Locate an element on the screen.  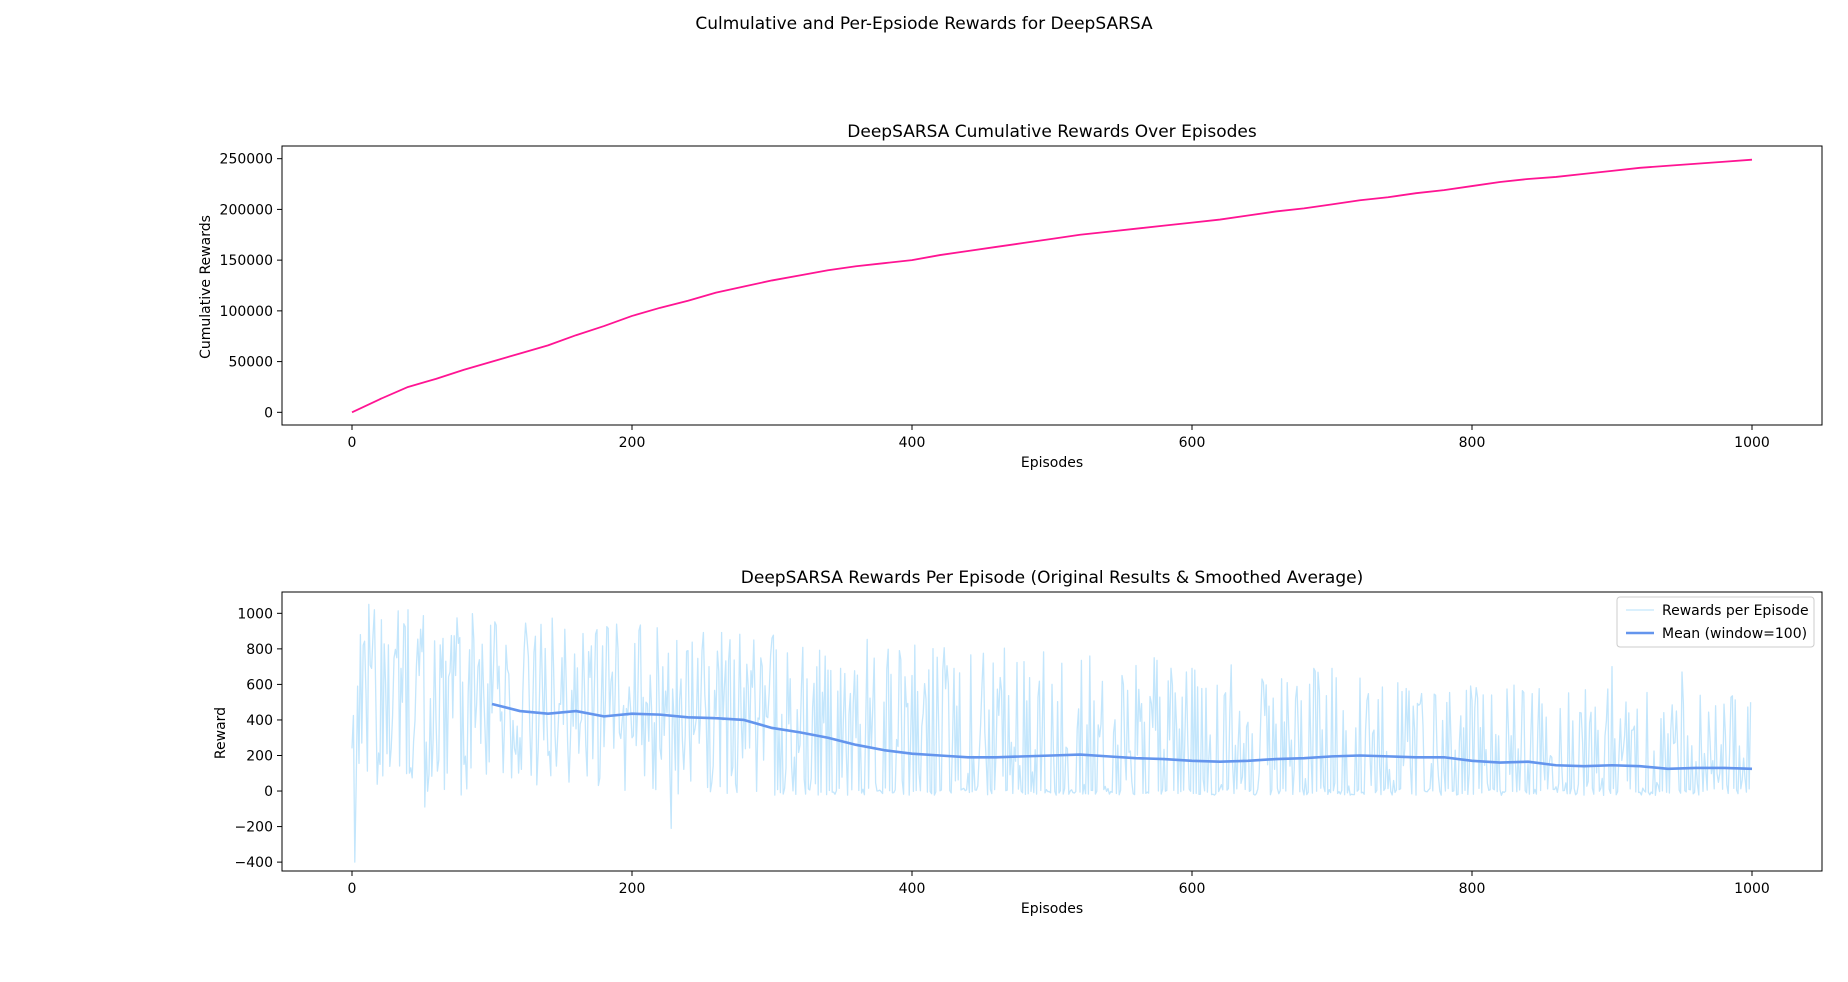
y-tick-label: −200 is located at coordinates (254, 828).